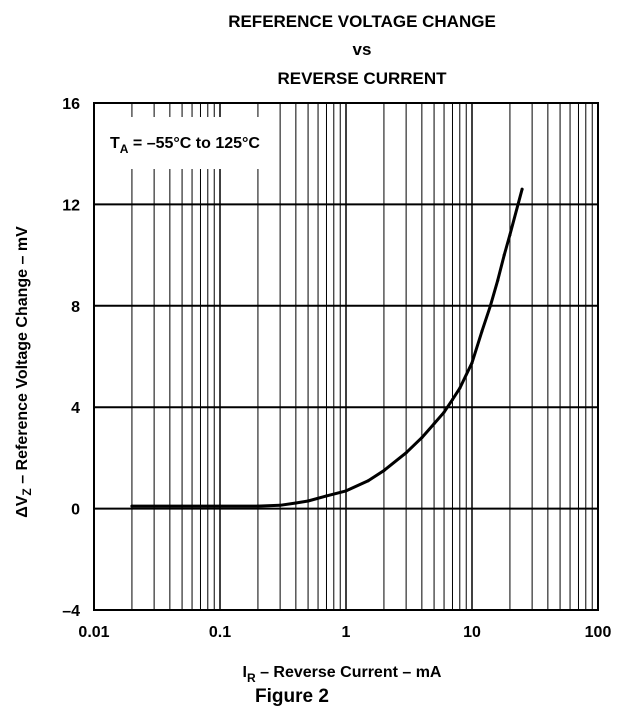 This screenshot has width=617, height=709. I want to click on x-tick-label: 0.01, so click(93, 632).